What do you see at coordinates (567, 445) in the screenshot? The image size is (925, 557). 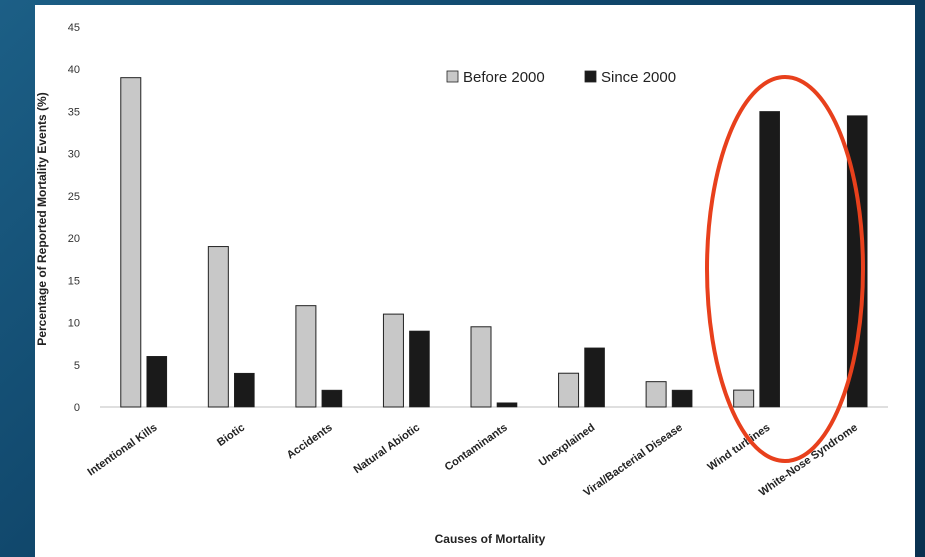 I see `x-tick-label: Unexplained` at bounding box center [567, 445].